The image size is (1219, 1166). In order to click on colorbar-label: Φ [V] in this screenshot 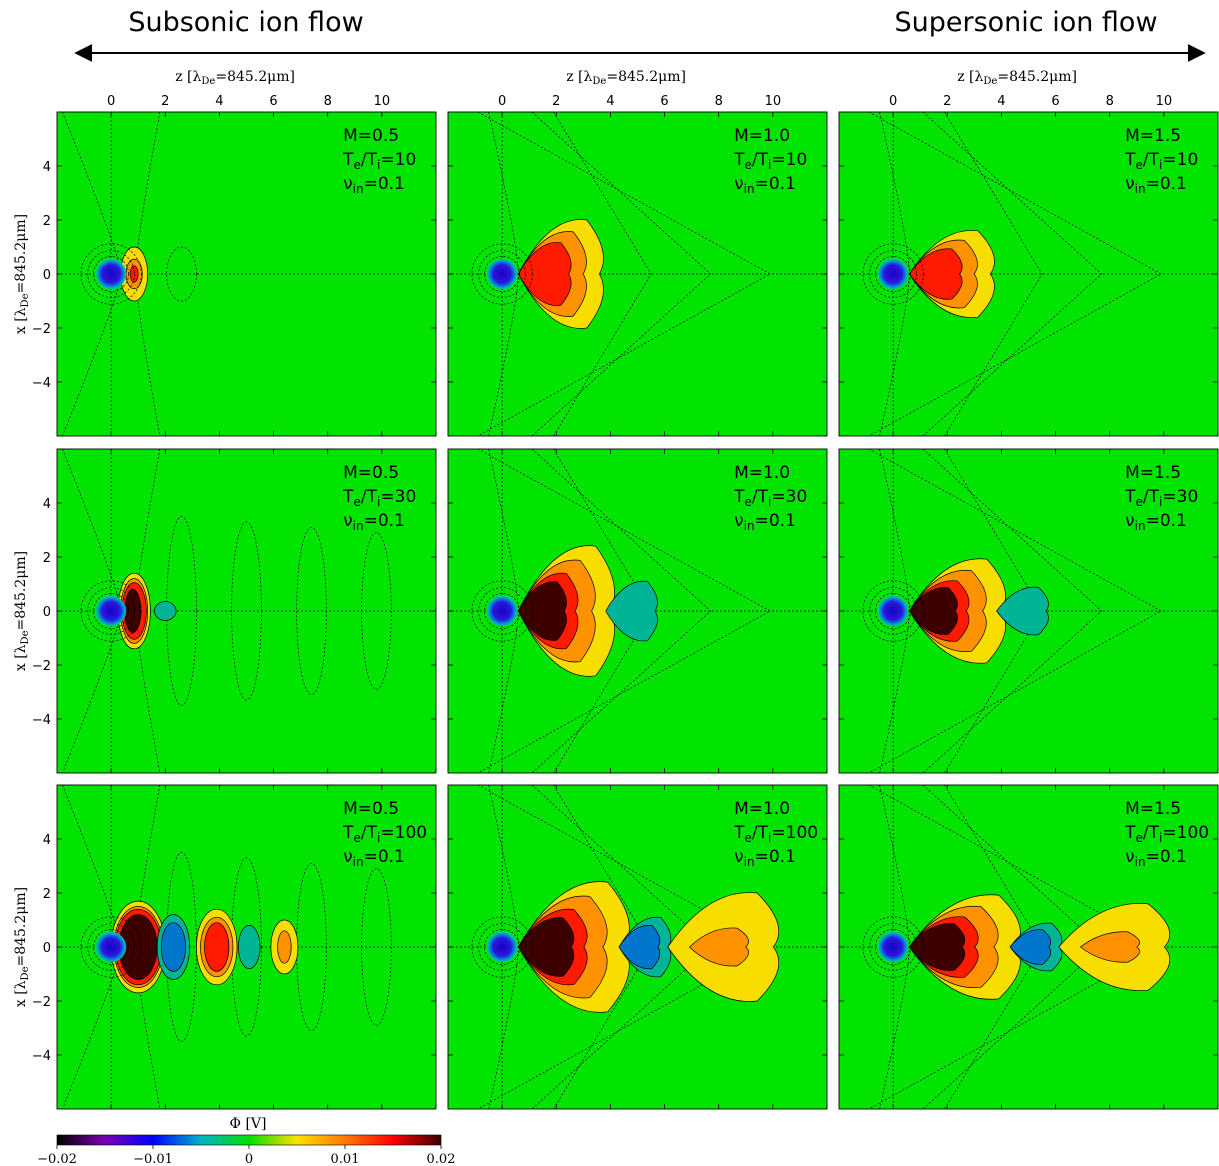, I will do `click(248, 1124)`.